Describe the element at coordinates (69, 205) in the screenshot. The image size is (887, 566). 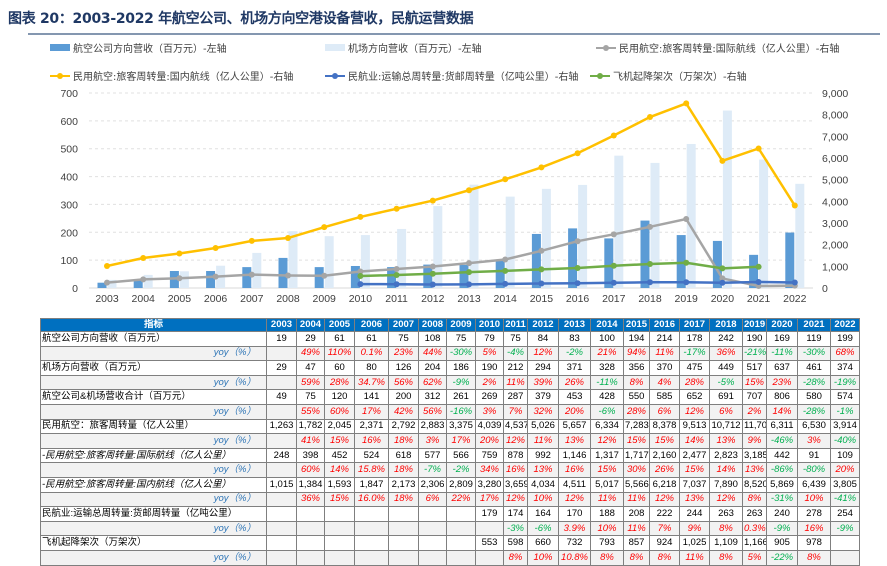
I see `left-axis-tick-label: 300` at that location.